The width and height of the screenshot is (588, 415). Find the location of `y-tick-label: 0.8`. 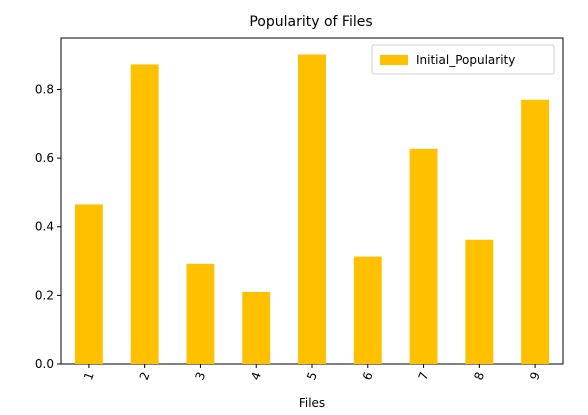

y-tick-label: 0.8 is located at coordinates (44, 89).